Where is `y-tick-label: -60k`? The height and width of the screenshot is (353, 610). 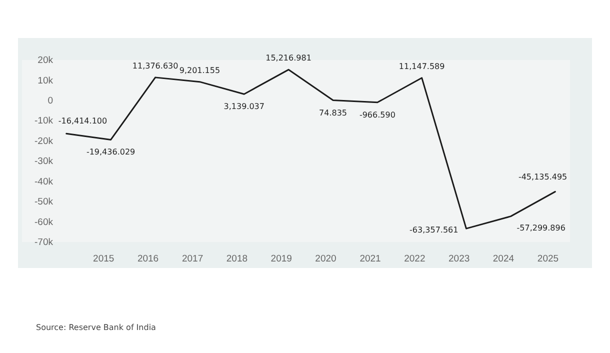
y-tick-label: -60k is located at coordinates (44, 222).